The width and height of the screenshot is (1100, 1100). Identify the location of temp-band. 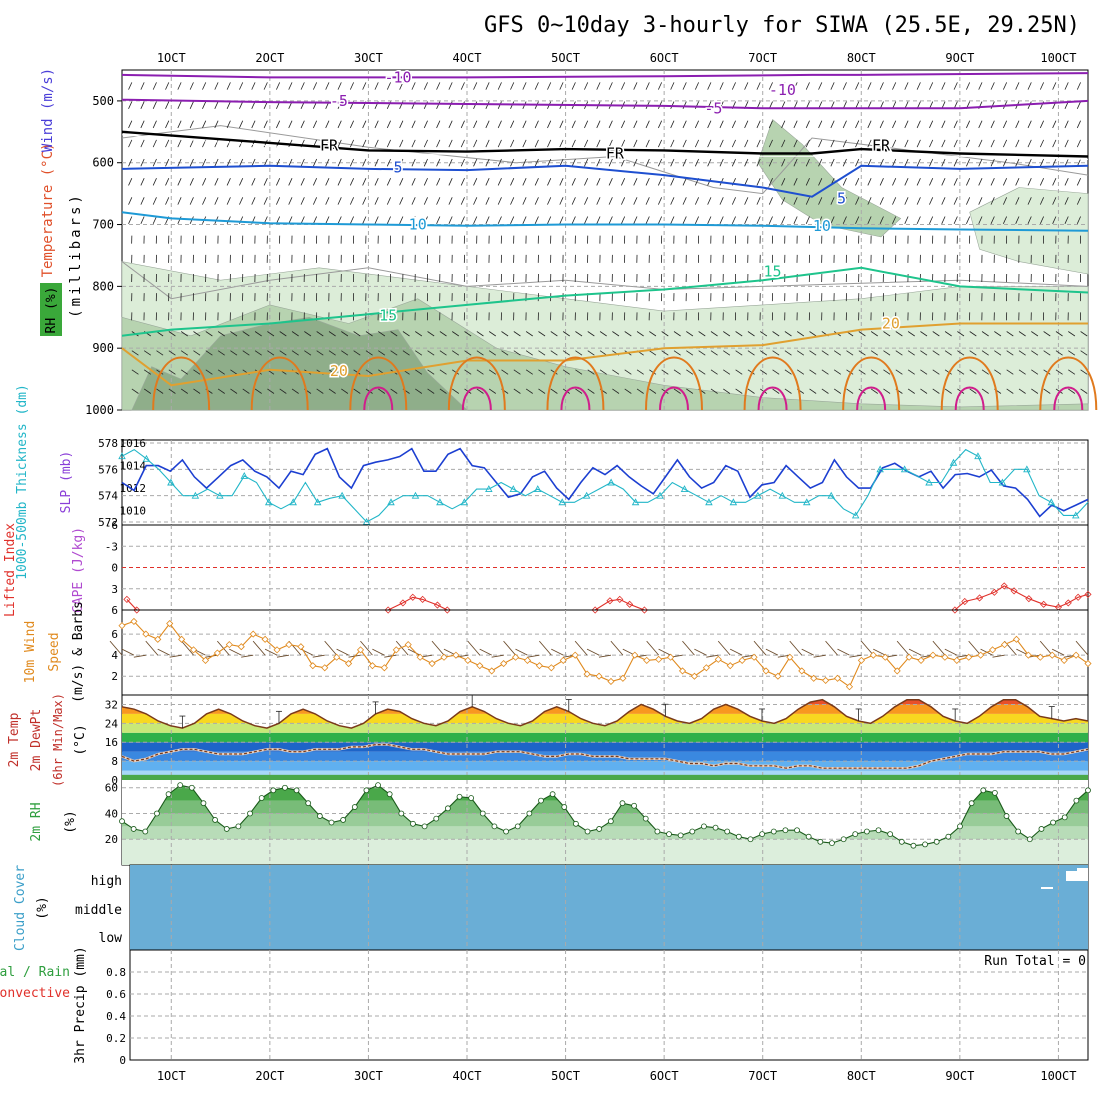
(605, 718).